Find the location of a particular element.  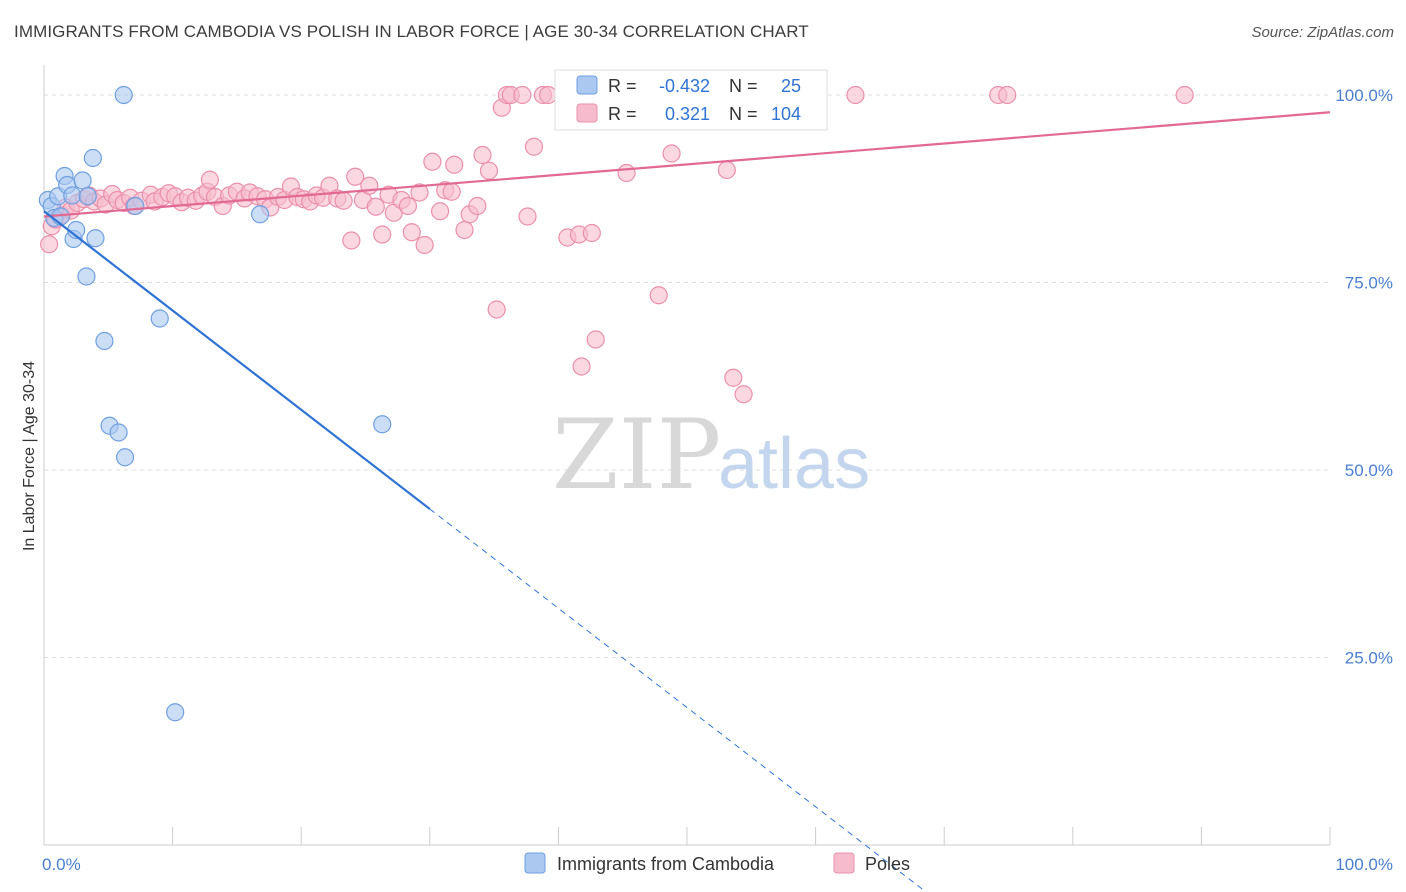

legend-swatch-cambodia is located at coordinates (535, 863).